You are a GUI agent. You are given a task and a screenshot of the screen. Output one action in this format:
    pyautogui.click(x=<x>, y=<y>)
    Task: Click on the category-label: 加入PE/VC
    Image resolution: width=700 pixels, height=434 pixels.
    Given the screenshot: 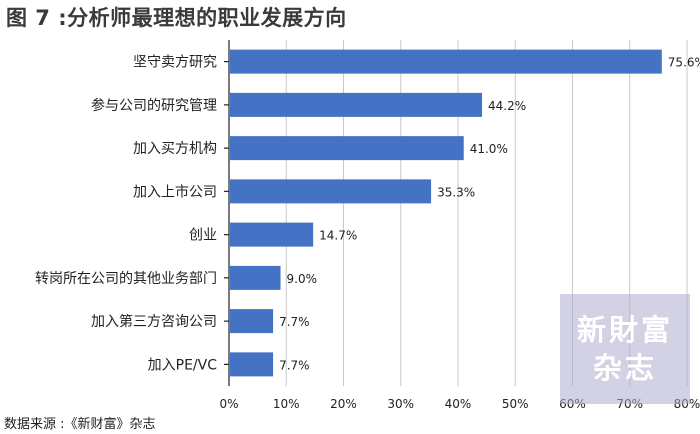 What is the action you would take?
    pyautogui.click(x=183, y=365)
    